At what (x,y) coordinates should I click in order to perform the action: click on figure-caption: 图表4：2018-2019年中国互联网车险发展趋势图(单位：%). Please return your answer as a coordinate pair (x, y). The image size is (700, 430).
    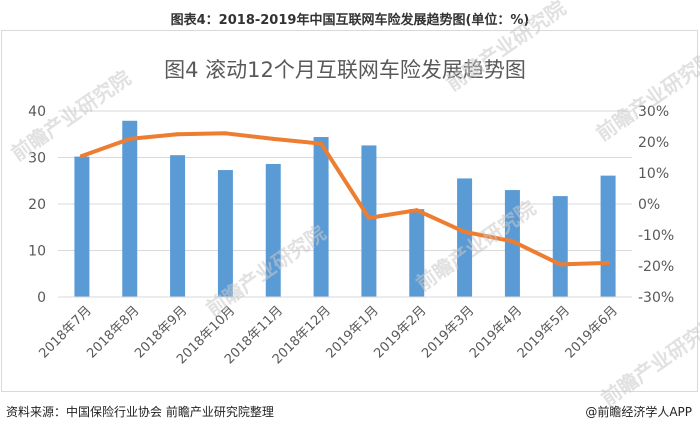
    Looking at the image, I should click on (350, 18).